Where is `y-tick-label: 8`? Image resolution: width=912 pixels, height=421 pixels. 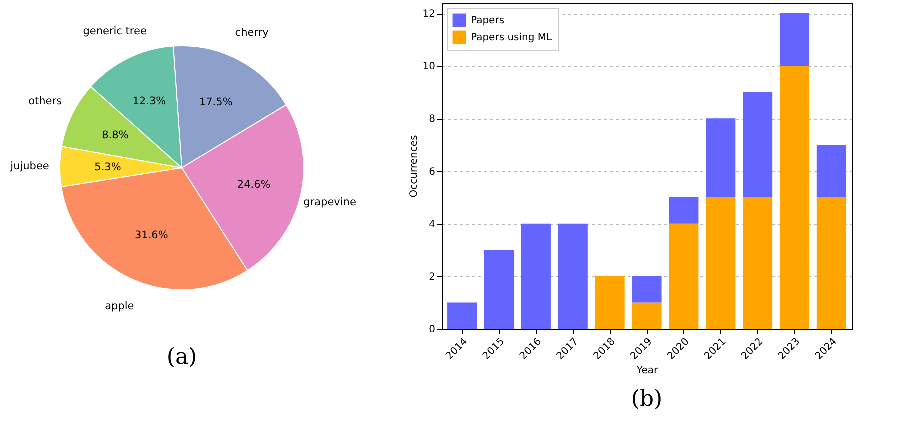
y-tick-label: 8 is located at coordinates (432, 120).